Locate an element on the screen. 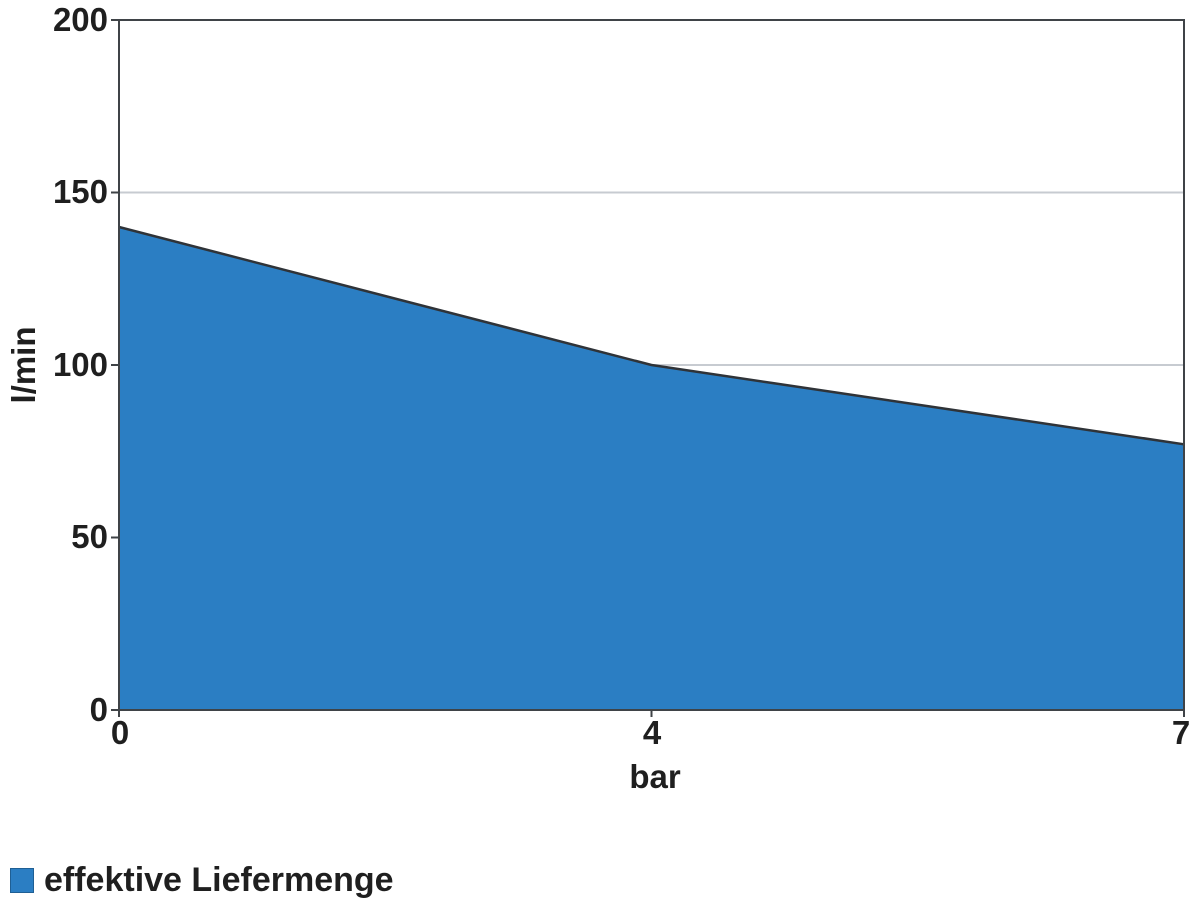  y-tick-label-100: 100 is located at coordinates (80, 364).